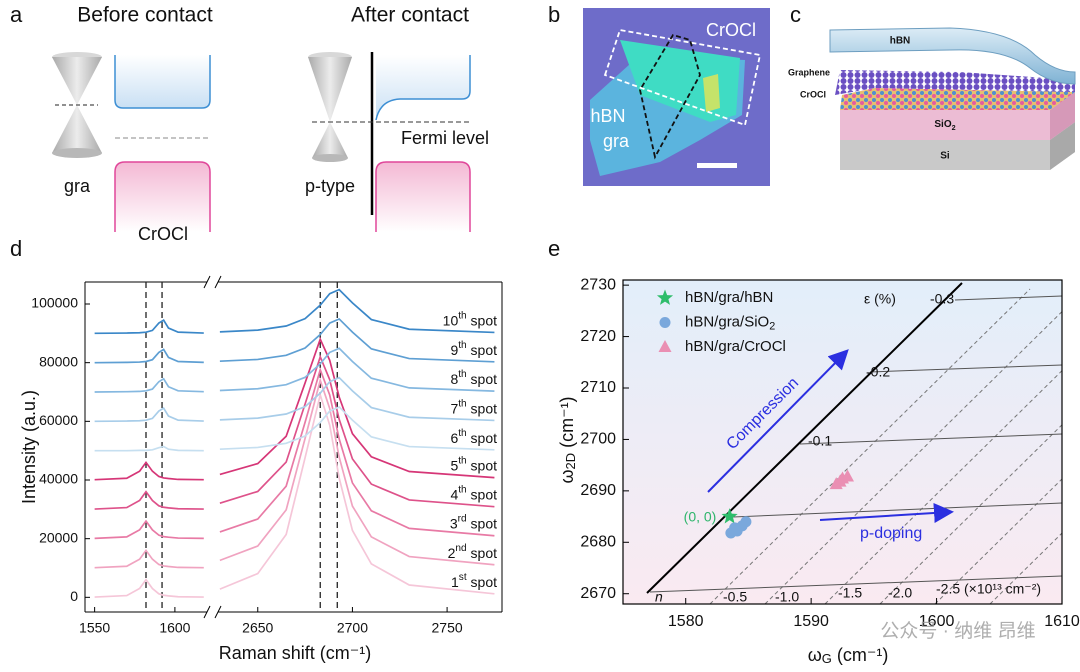  Describe the element at coordinates (58, 479) in the screenshot. I see `y-tick-label: 40000` at that location.